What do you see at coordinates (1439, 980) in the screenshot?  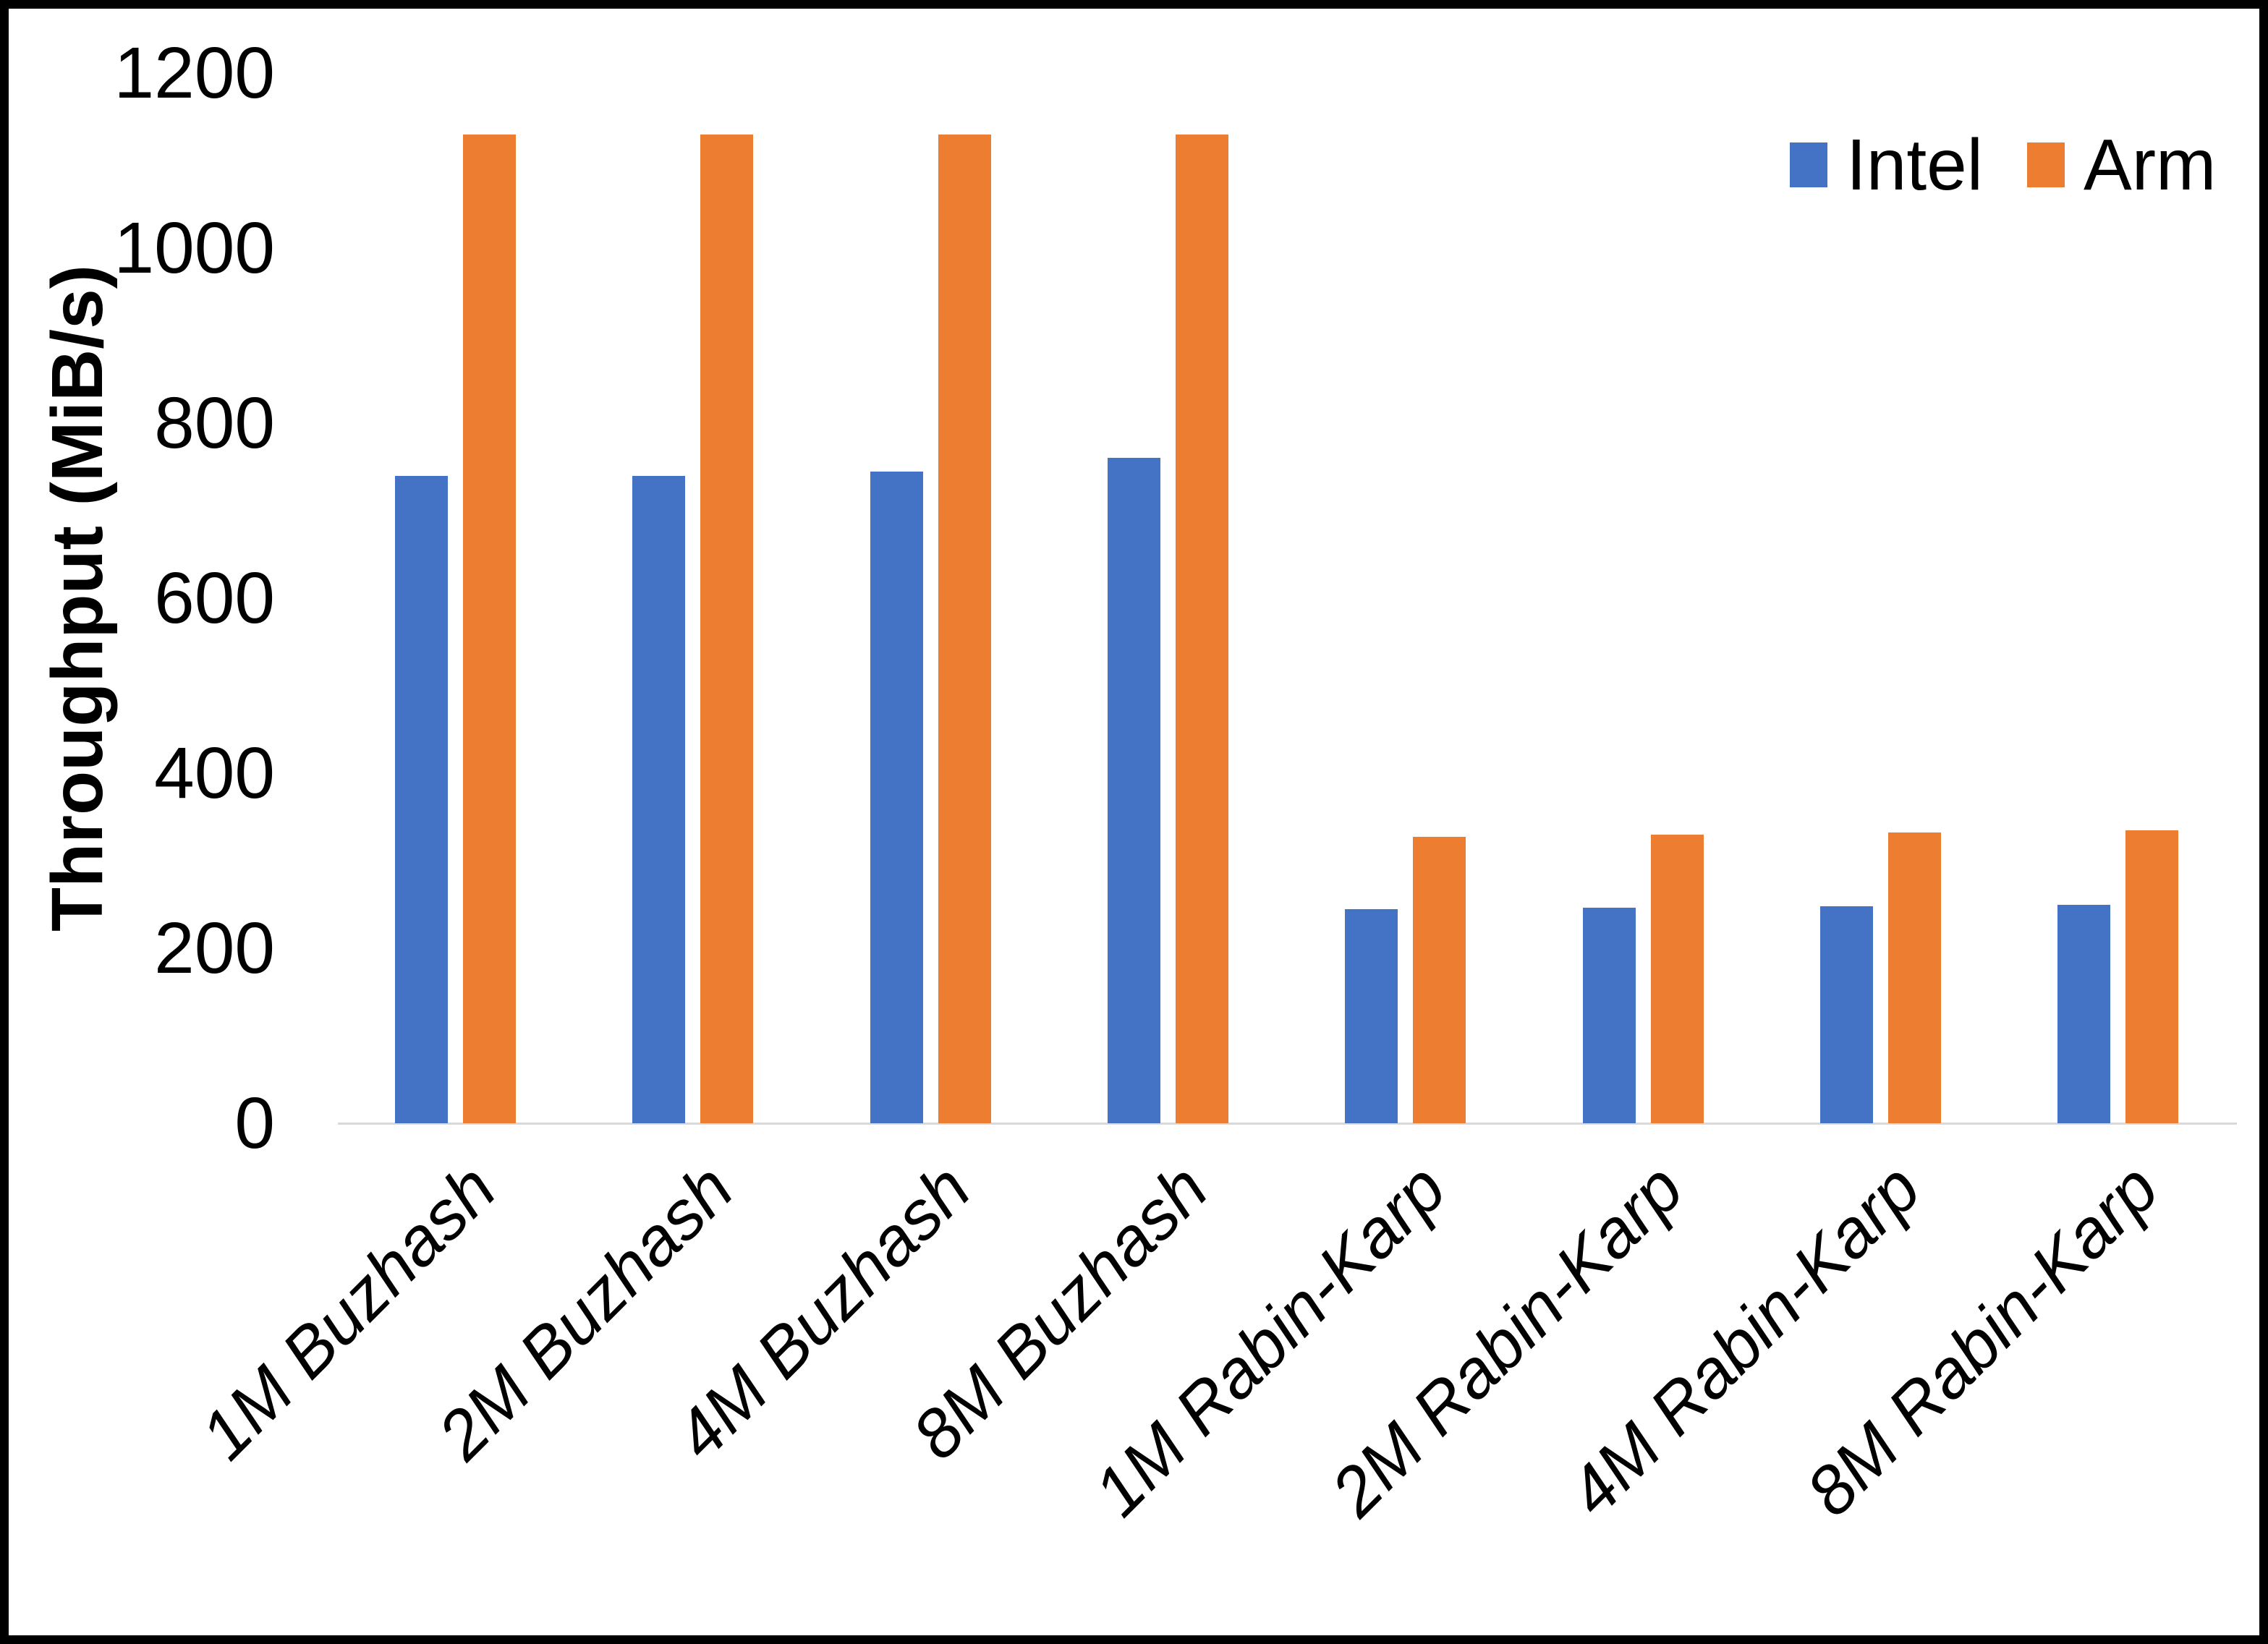 I see `bar-arm-1m-rabin-karp` at bounding box center [1439, 980].